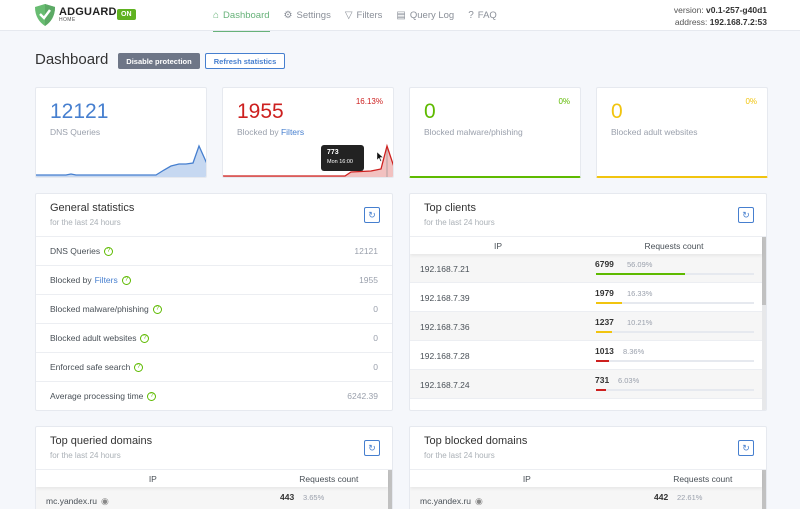 The height and width of the screenshot is (509, 800). What do you see at coordinates (450, 208) in the screenshot?
I see `panel-title: Top clients` at bounding box center [450, 208].